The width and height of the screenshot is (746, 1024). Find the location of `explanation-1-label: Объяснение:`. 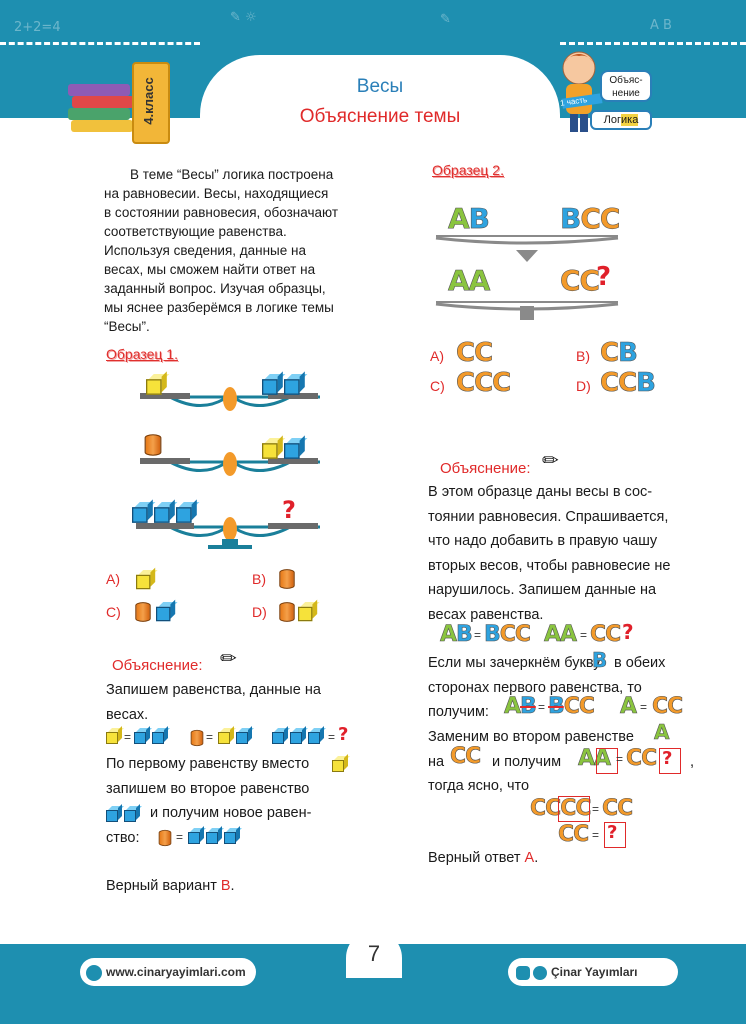

explanation-1-label: Объяснение: is located at coordinates (157, 665).